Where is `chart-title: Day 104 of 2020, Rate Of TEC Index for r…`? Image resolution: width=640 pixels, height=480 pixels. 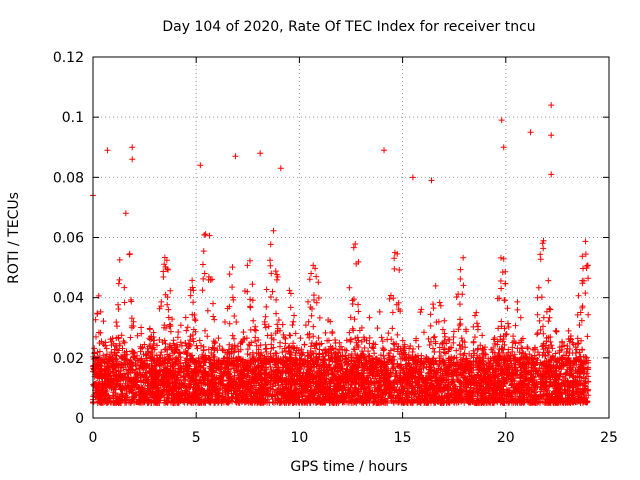
chart-title: Day 104 of 2020, Rate Of TEC Index for r… is located at coordinates (348, 27).